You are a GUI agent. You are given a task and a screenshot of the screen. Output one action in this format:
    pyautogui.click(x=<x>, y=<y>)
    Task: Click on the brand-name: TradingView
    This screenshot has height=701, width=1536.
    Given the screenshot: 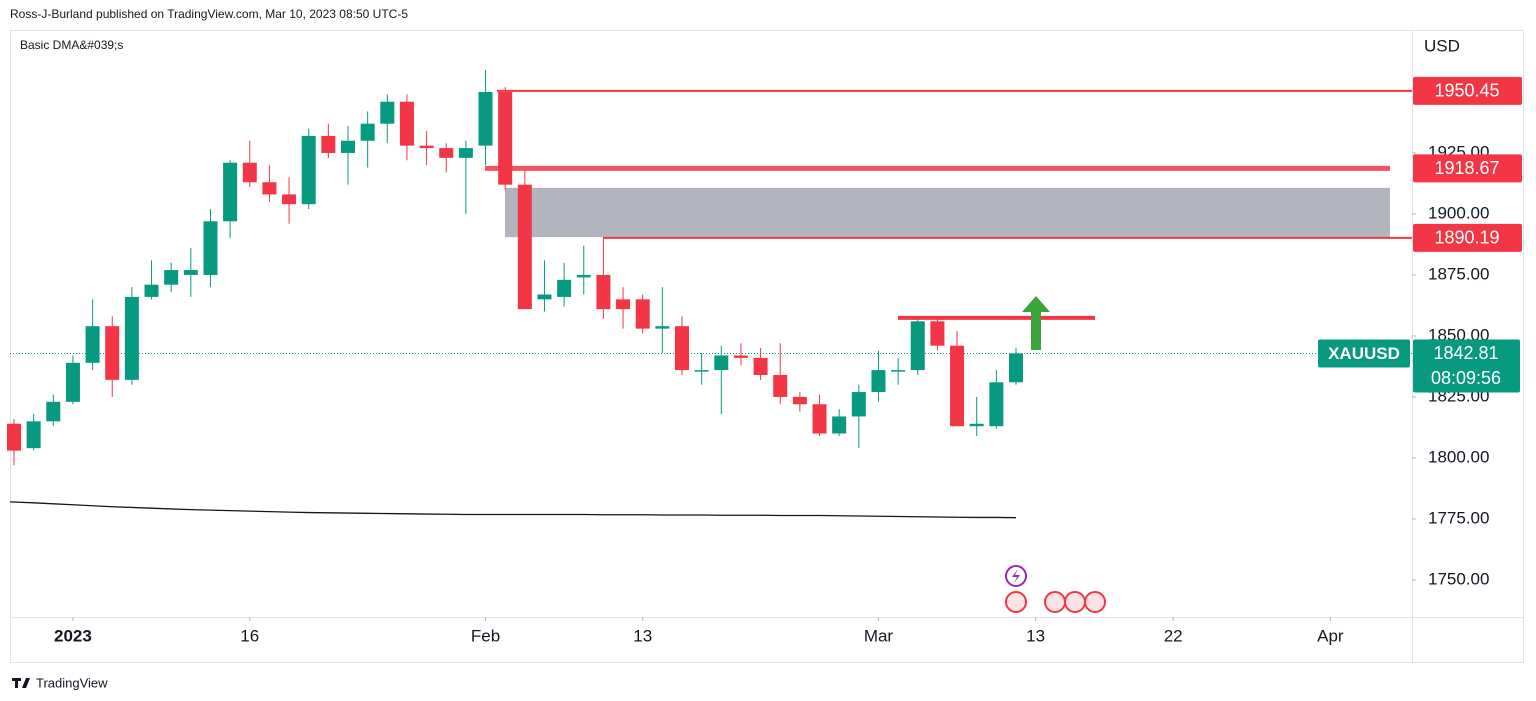 What is the action you would take?
    pyautogui.click(x=72, y=682)
    